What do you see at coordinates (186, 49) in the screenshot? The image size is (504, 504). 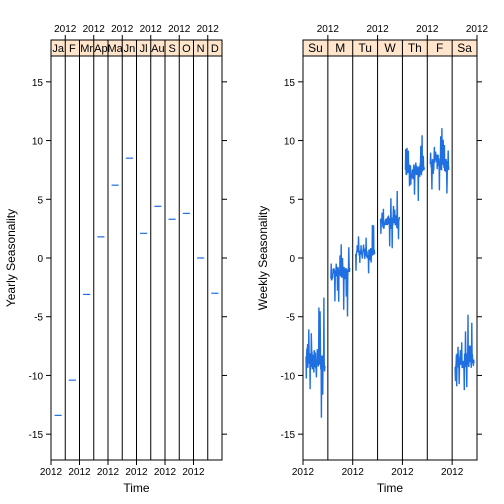 I see `strip-label-o: O` at bounding box center [186, 49].